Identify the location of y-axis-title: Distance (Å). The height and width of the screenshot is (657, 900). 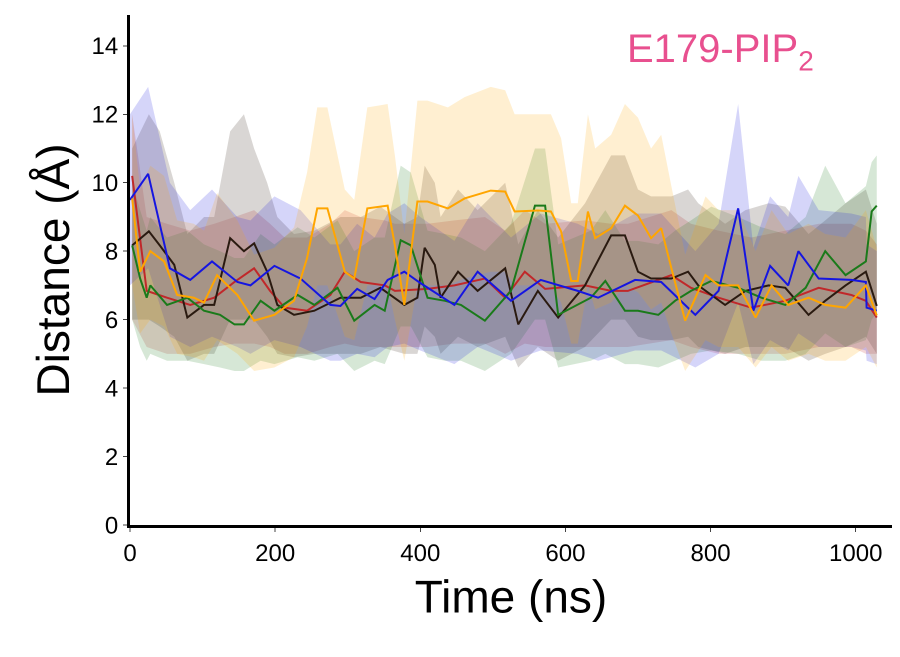
(52, 270).